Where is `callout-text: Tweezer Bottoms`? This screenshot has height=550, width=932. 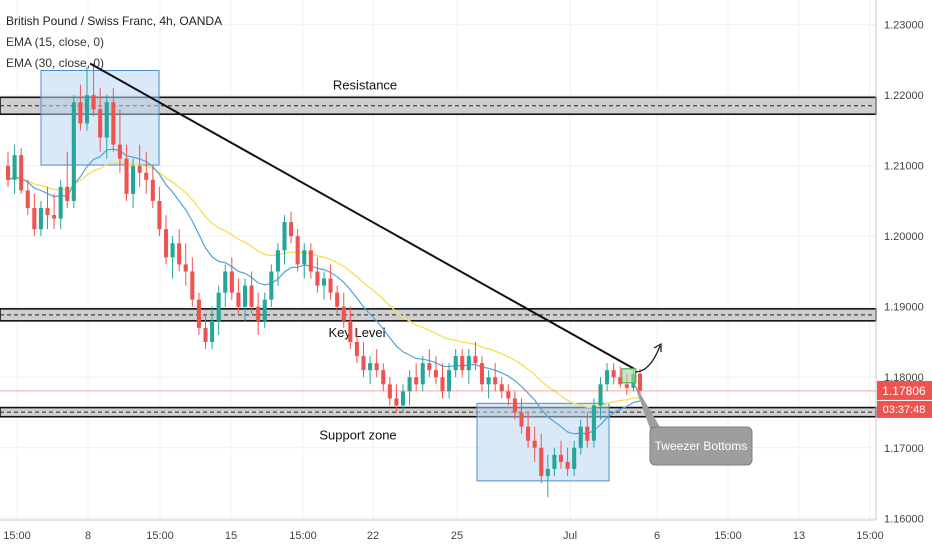
callout-text: Tweezer Bottoms is located at coordinates (701, 446).